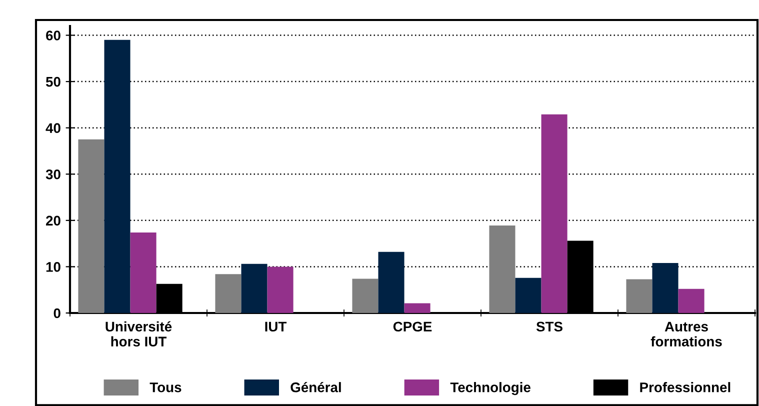  What do you see at coordinates (686, 334) in the screenshot?
I see `x-tick-label: Autres formations` at bounding box center [686, 334].